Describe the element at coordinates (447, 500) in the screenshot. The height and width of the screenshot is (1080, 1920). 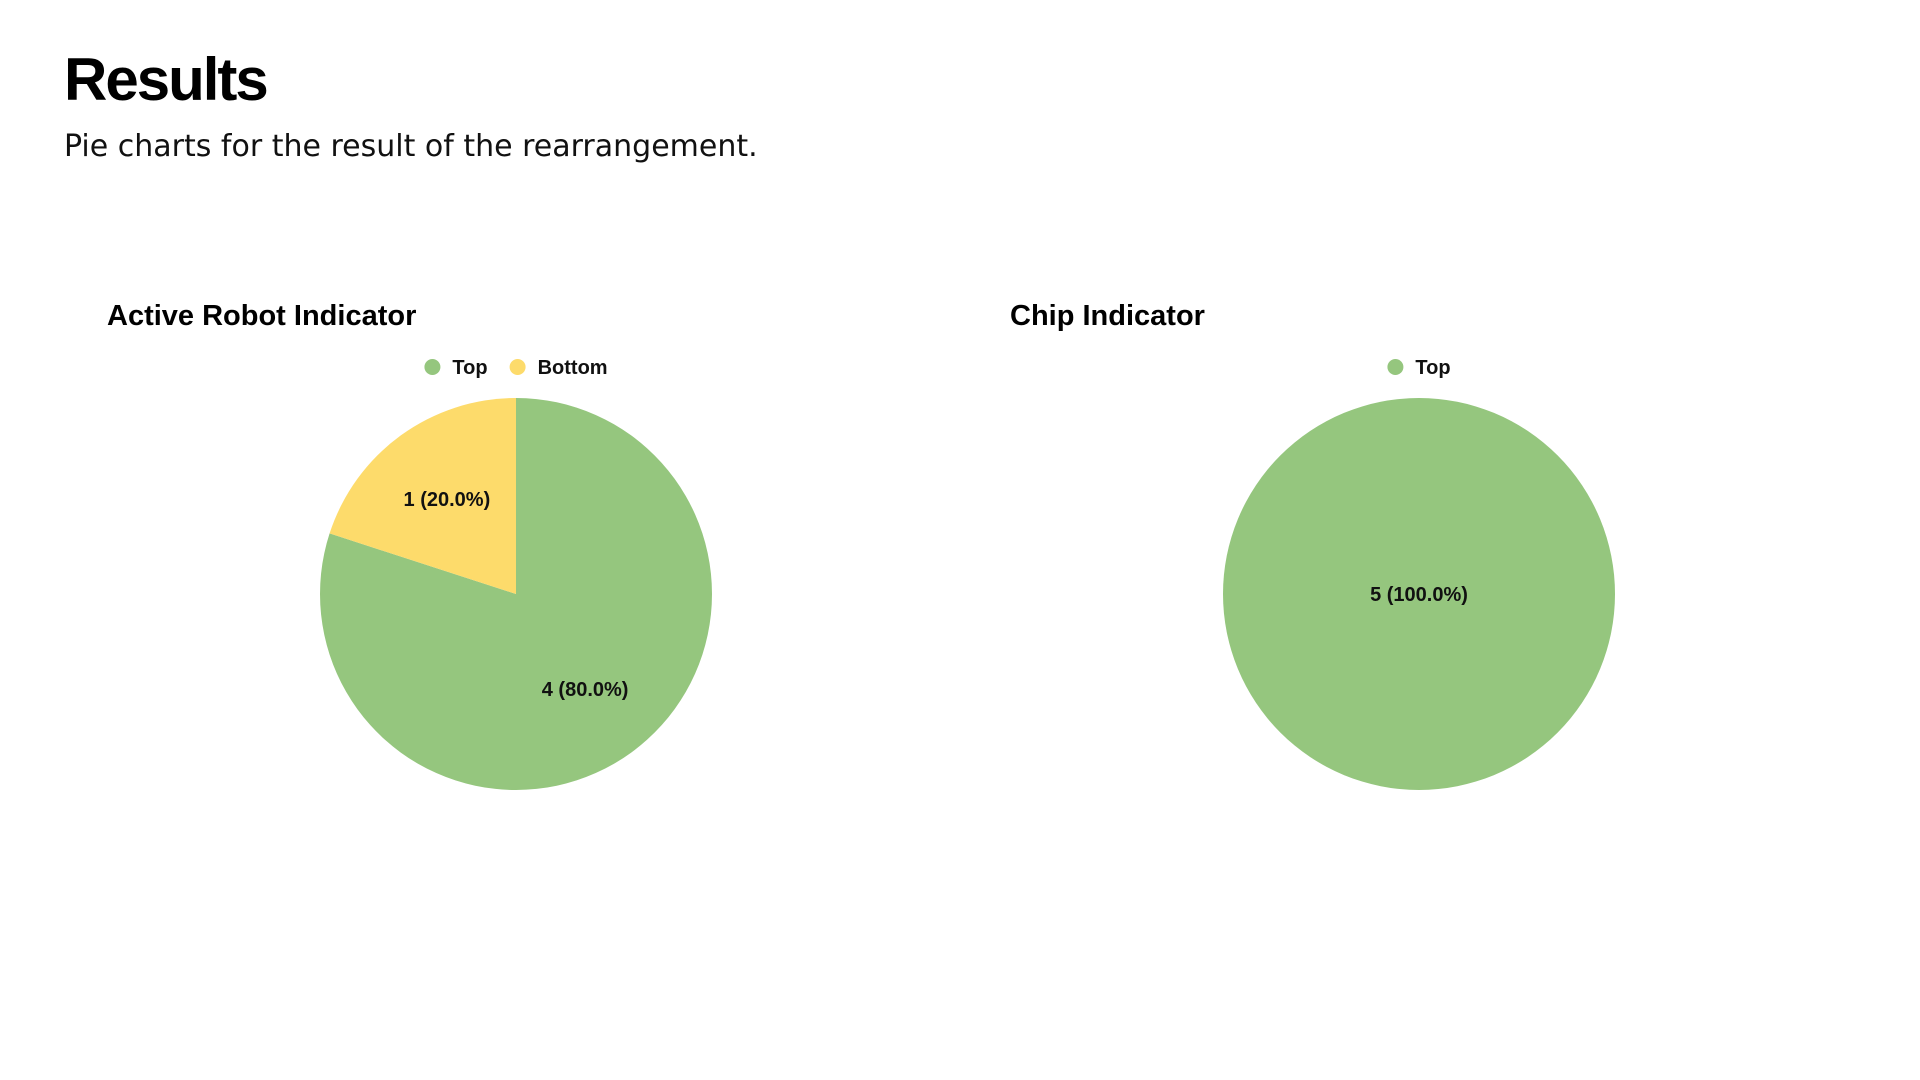
I see `slice-label-bottom: 1 (20.0%)` at that location.